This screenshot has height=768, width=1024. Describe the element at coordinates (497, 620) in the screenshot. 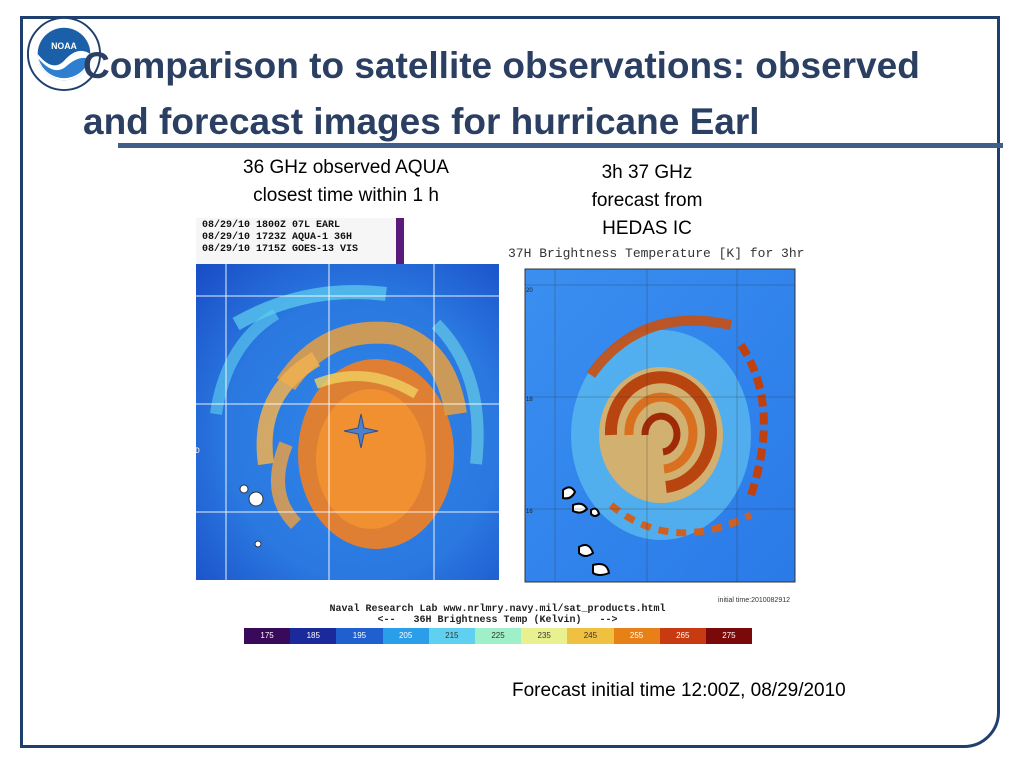

I see `colorbar-title: <-- 36H Brightness Temp (Kelvin) -->` at that location.